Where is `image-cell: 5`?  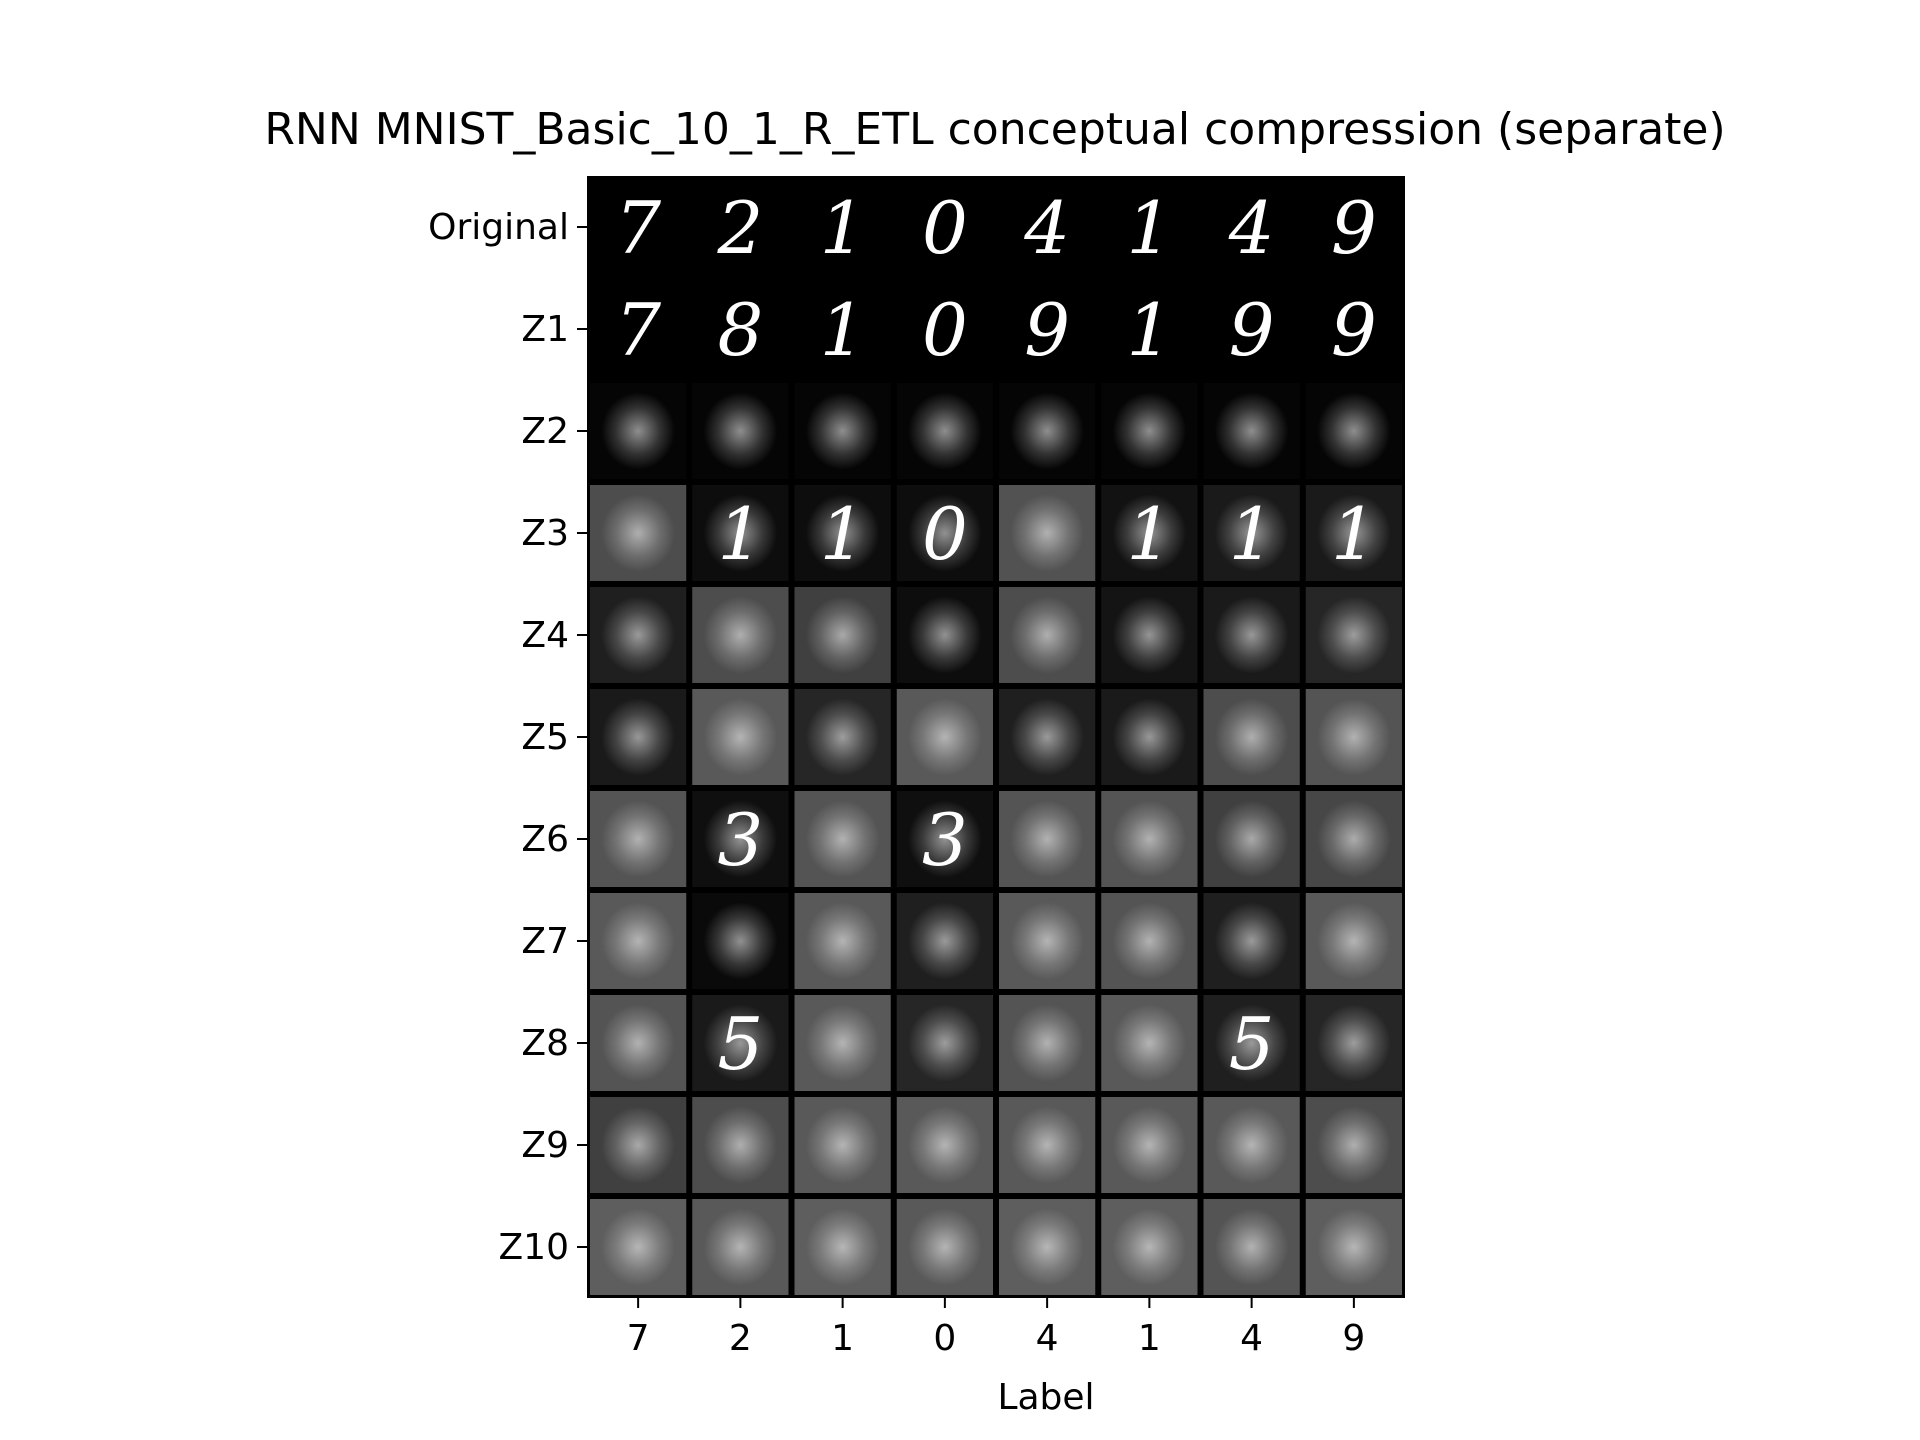 image-cell: 5 is located at coordinates (1251, 1043).